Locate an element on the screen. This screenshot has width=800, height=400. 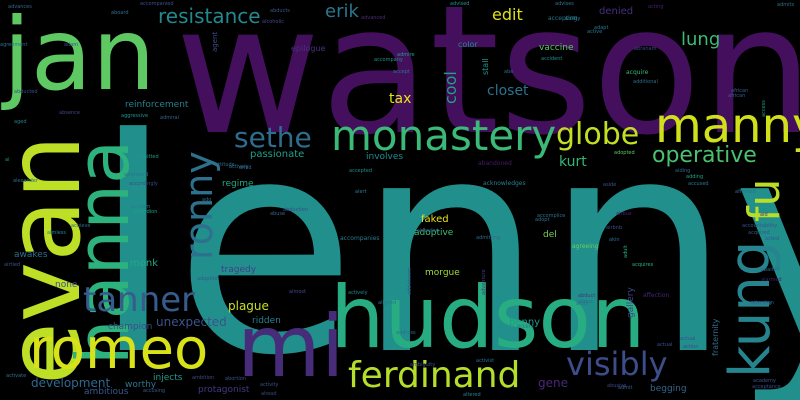
word-abandon: abandon is located at coordinates (428, 231).